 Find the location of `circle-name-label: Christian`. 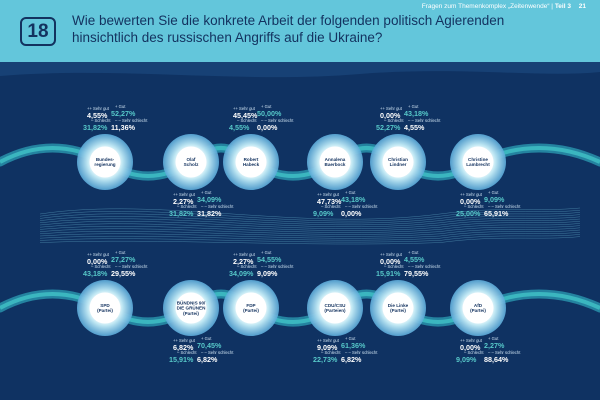

circle-name-label: Christian is located at coordinates (398, 159).